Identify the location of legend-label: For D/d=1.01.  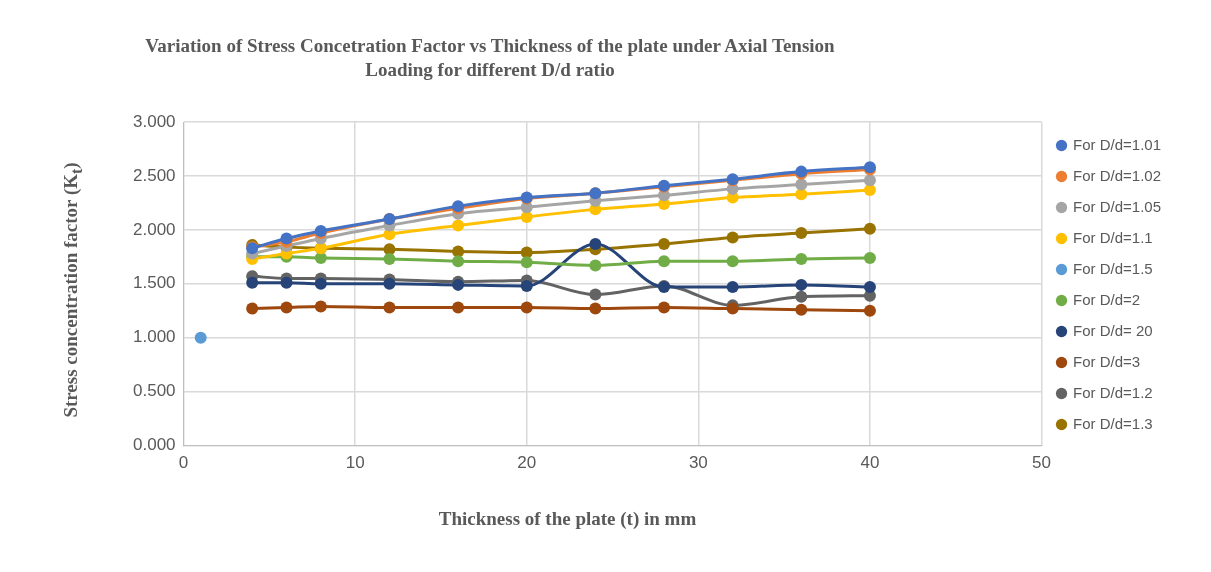
(1117, 144).